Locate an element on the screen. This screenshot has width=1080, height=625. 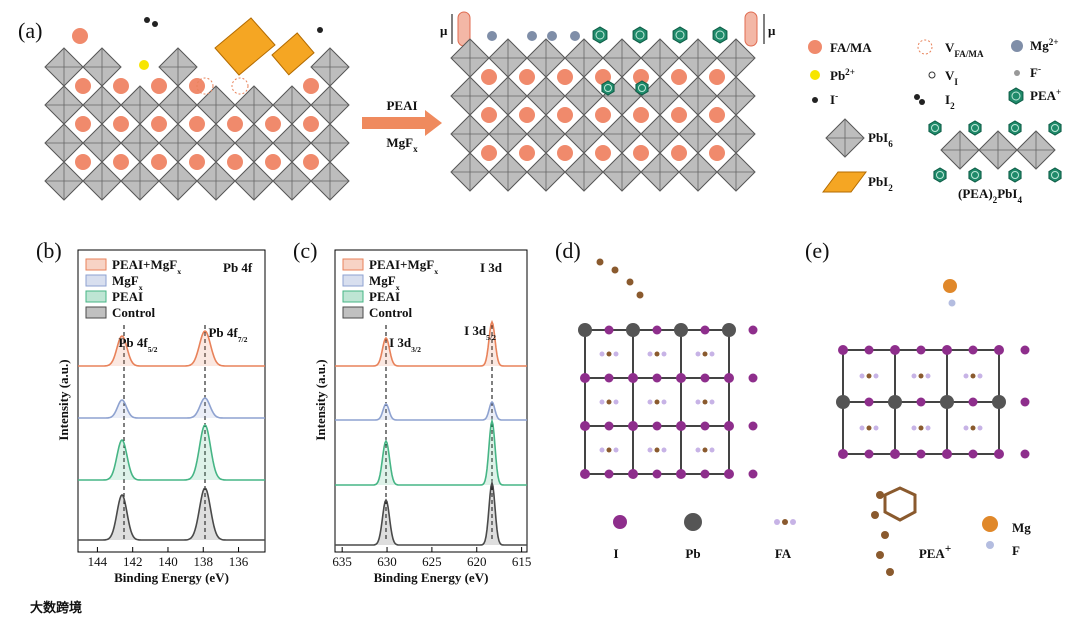
text-part: - is located at coordinates (1039, 69).